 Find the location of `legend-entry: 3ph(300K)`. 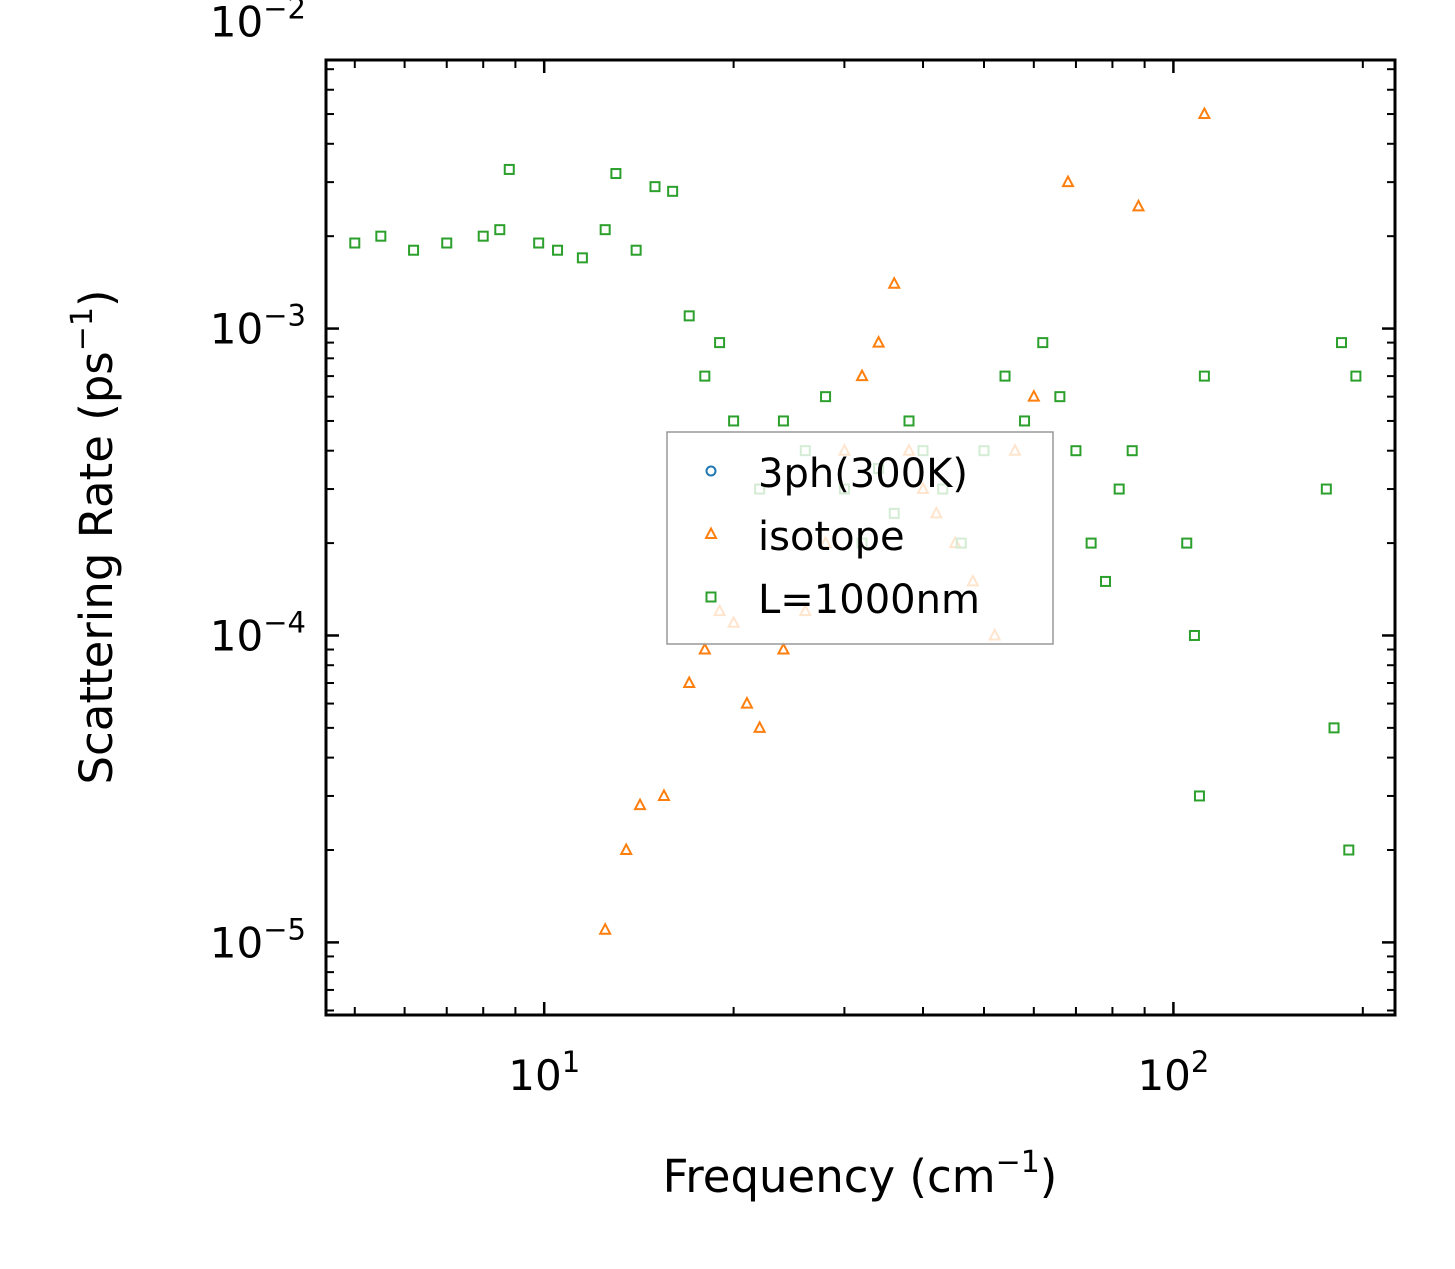

legend-entry: 3ph(300K) is located at coordinates (836, 474).